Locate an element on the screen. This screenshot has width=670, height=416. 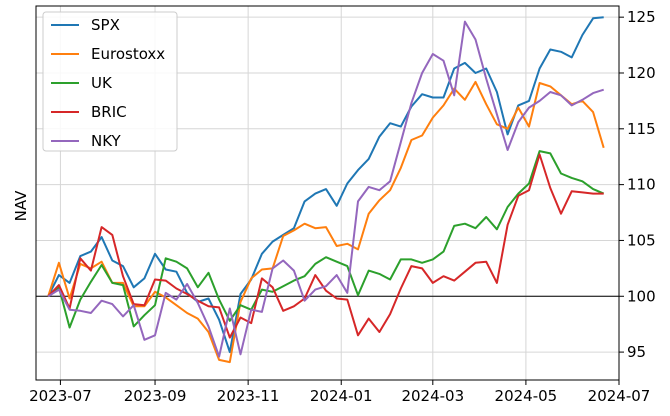
y-tick-label: 120 is located at coordinates (641, 73).